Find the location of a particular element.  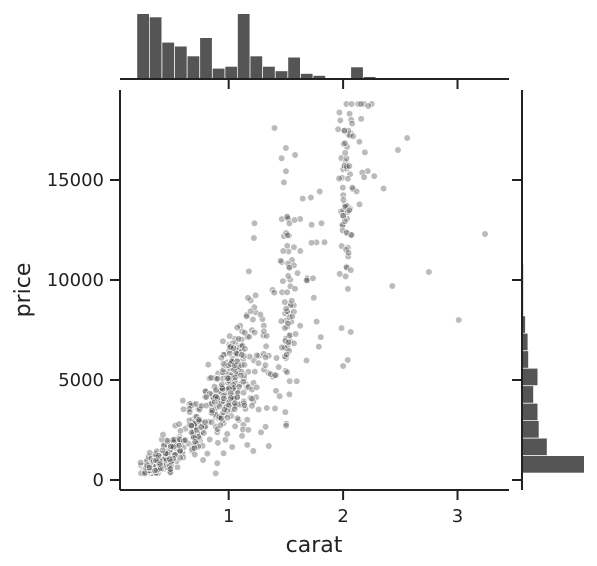

x-tick-label: 2 is located at coordinates (342, 516).